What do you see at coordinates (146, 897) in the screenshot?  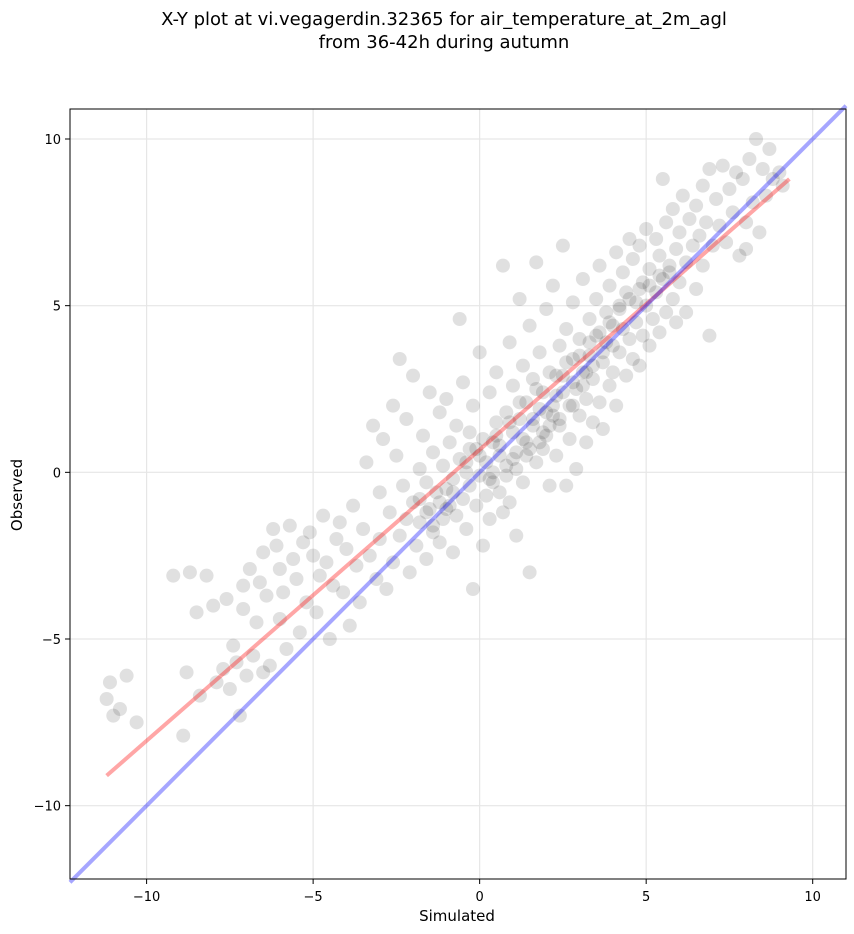 I see `x-tick-label: −10` at bounding box center [146, 897].